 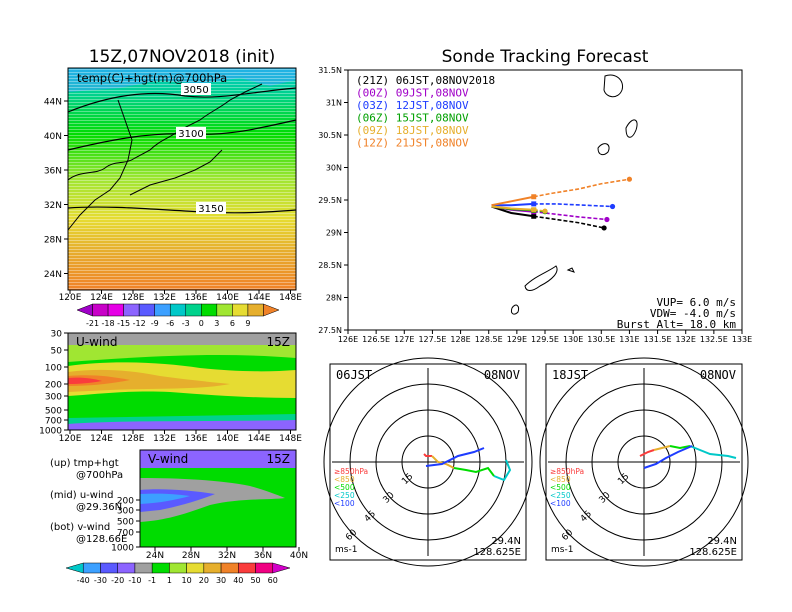 I want to click on lat-tick-label: 36N, so click(x=53, y=172).